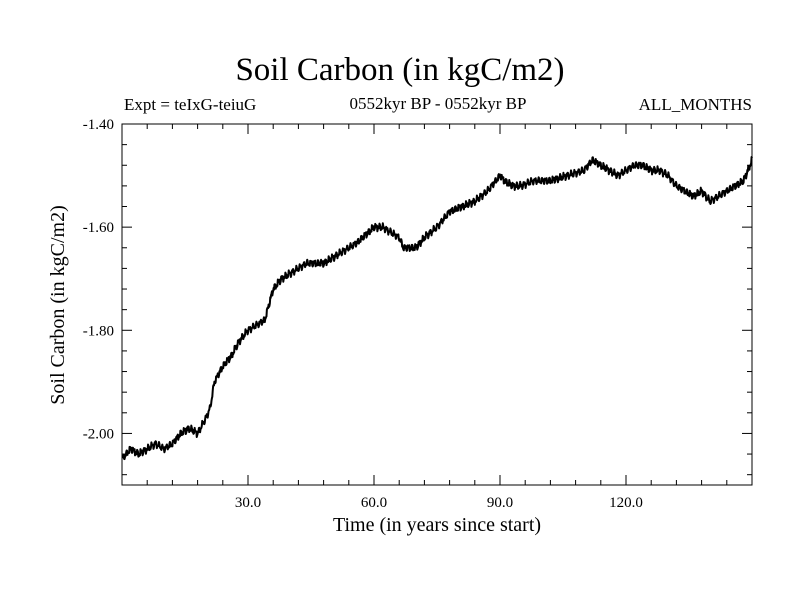 This screenshot has height=600, width=800. I want to click on y-tick-label: -2.00, so click(98, 434).